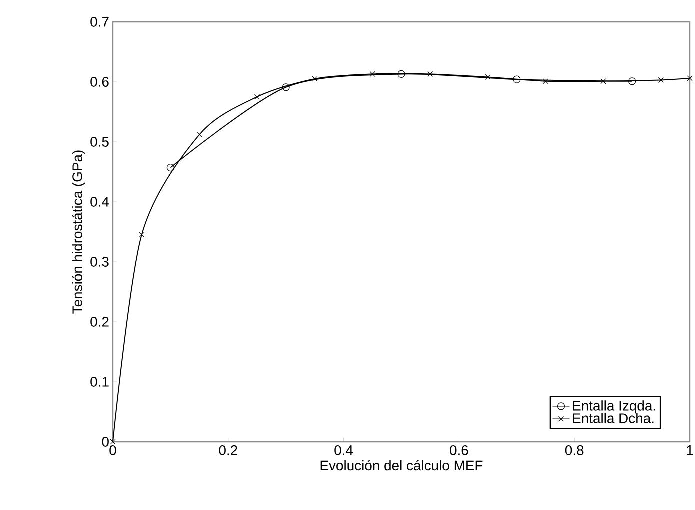 The image size is (695, 510). What do you see at coordinates (401, 465) in the screenshot?
I see `x-axis-title: Evolución del cálculo MEF` at bounding box center [401, 465].